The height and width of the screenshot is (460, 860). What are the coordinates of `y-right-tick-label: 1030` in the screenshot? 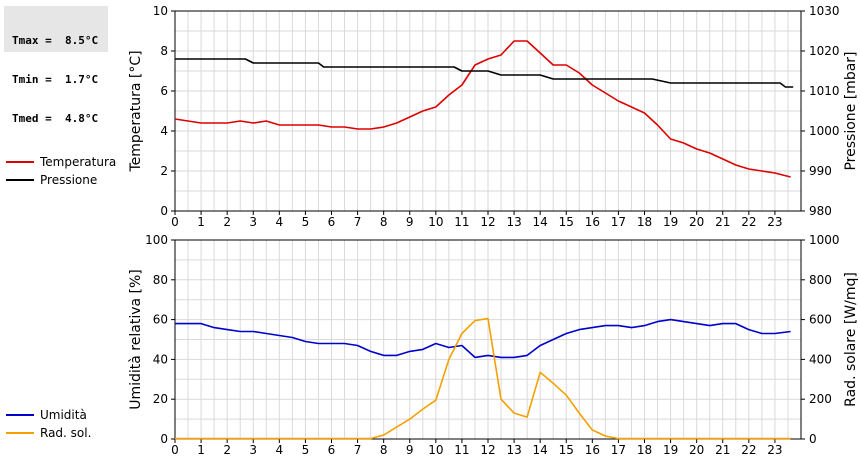 It's located at (824, 11).